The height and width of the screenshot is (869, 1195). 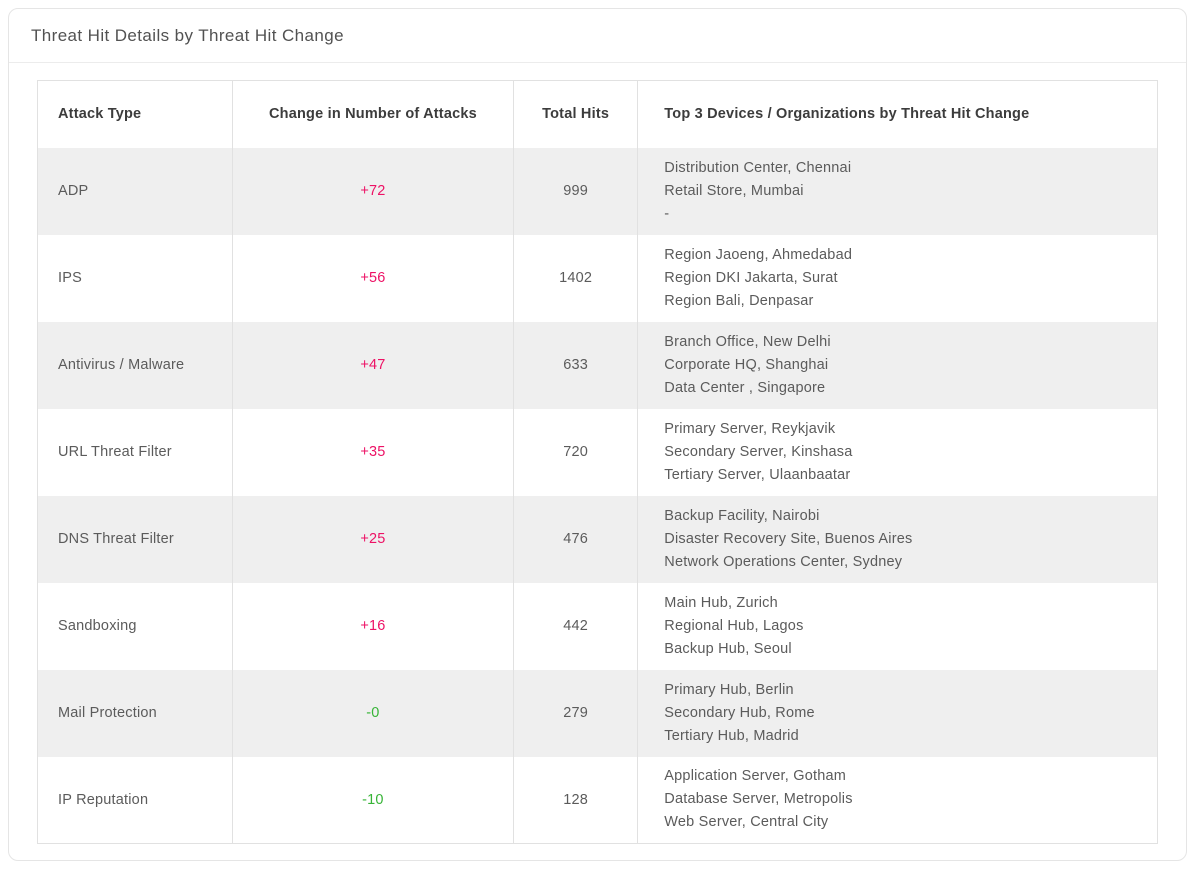 What do you see at coordinates (734, 190) in the screenshot?
I see `device-line: Retail Store, Mumbai` at bounding box center [734, 190].